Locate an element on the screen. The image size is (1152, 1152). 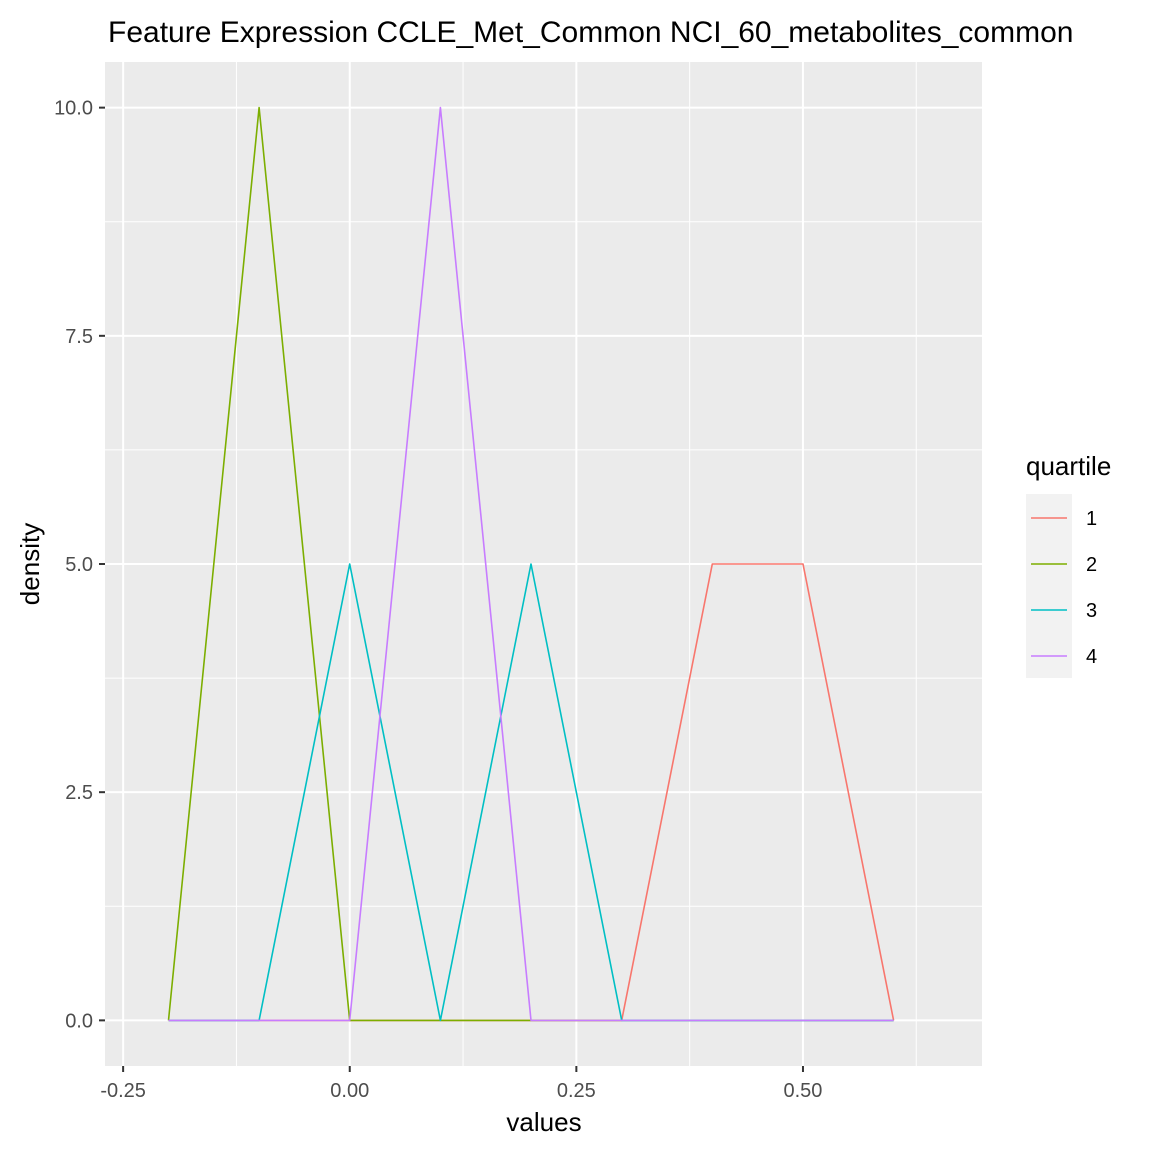
legend: quartile 1 2 3 4 is located at coordinates (1068, 564).